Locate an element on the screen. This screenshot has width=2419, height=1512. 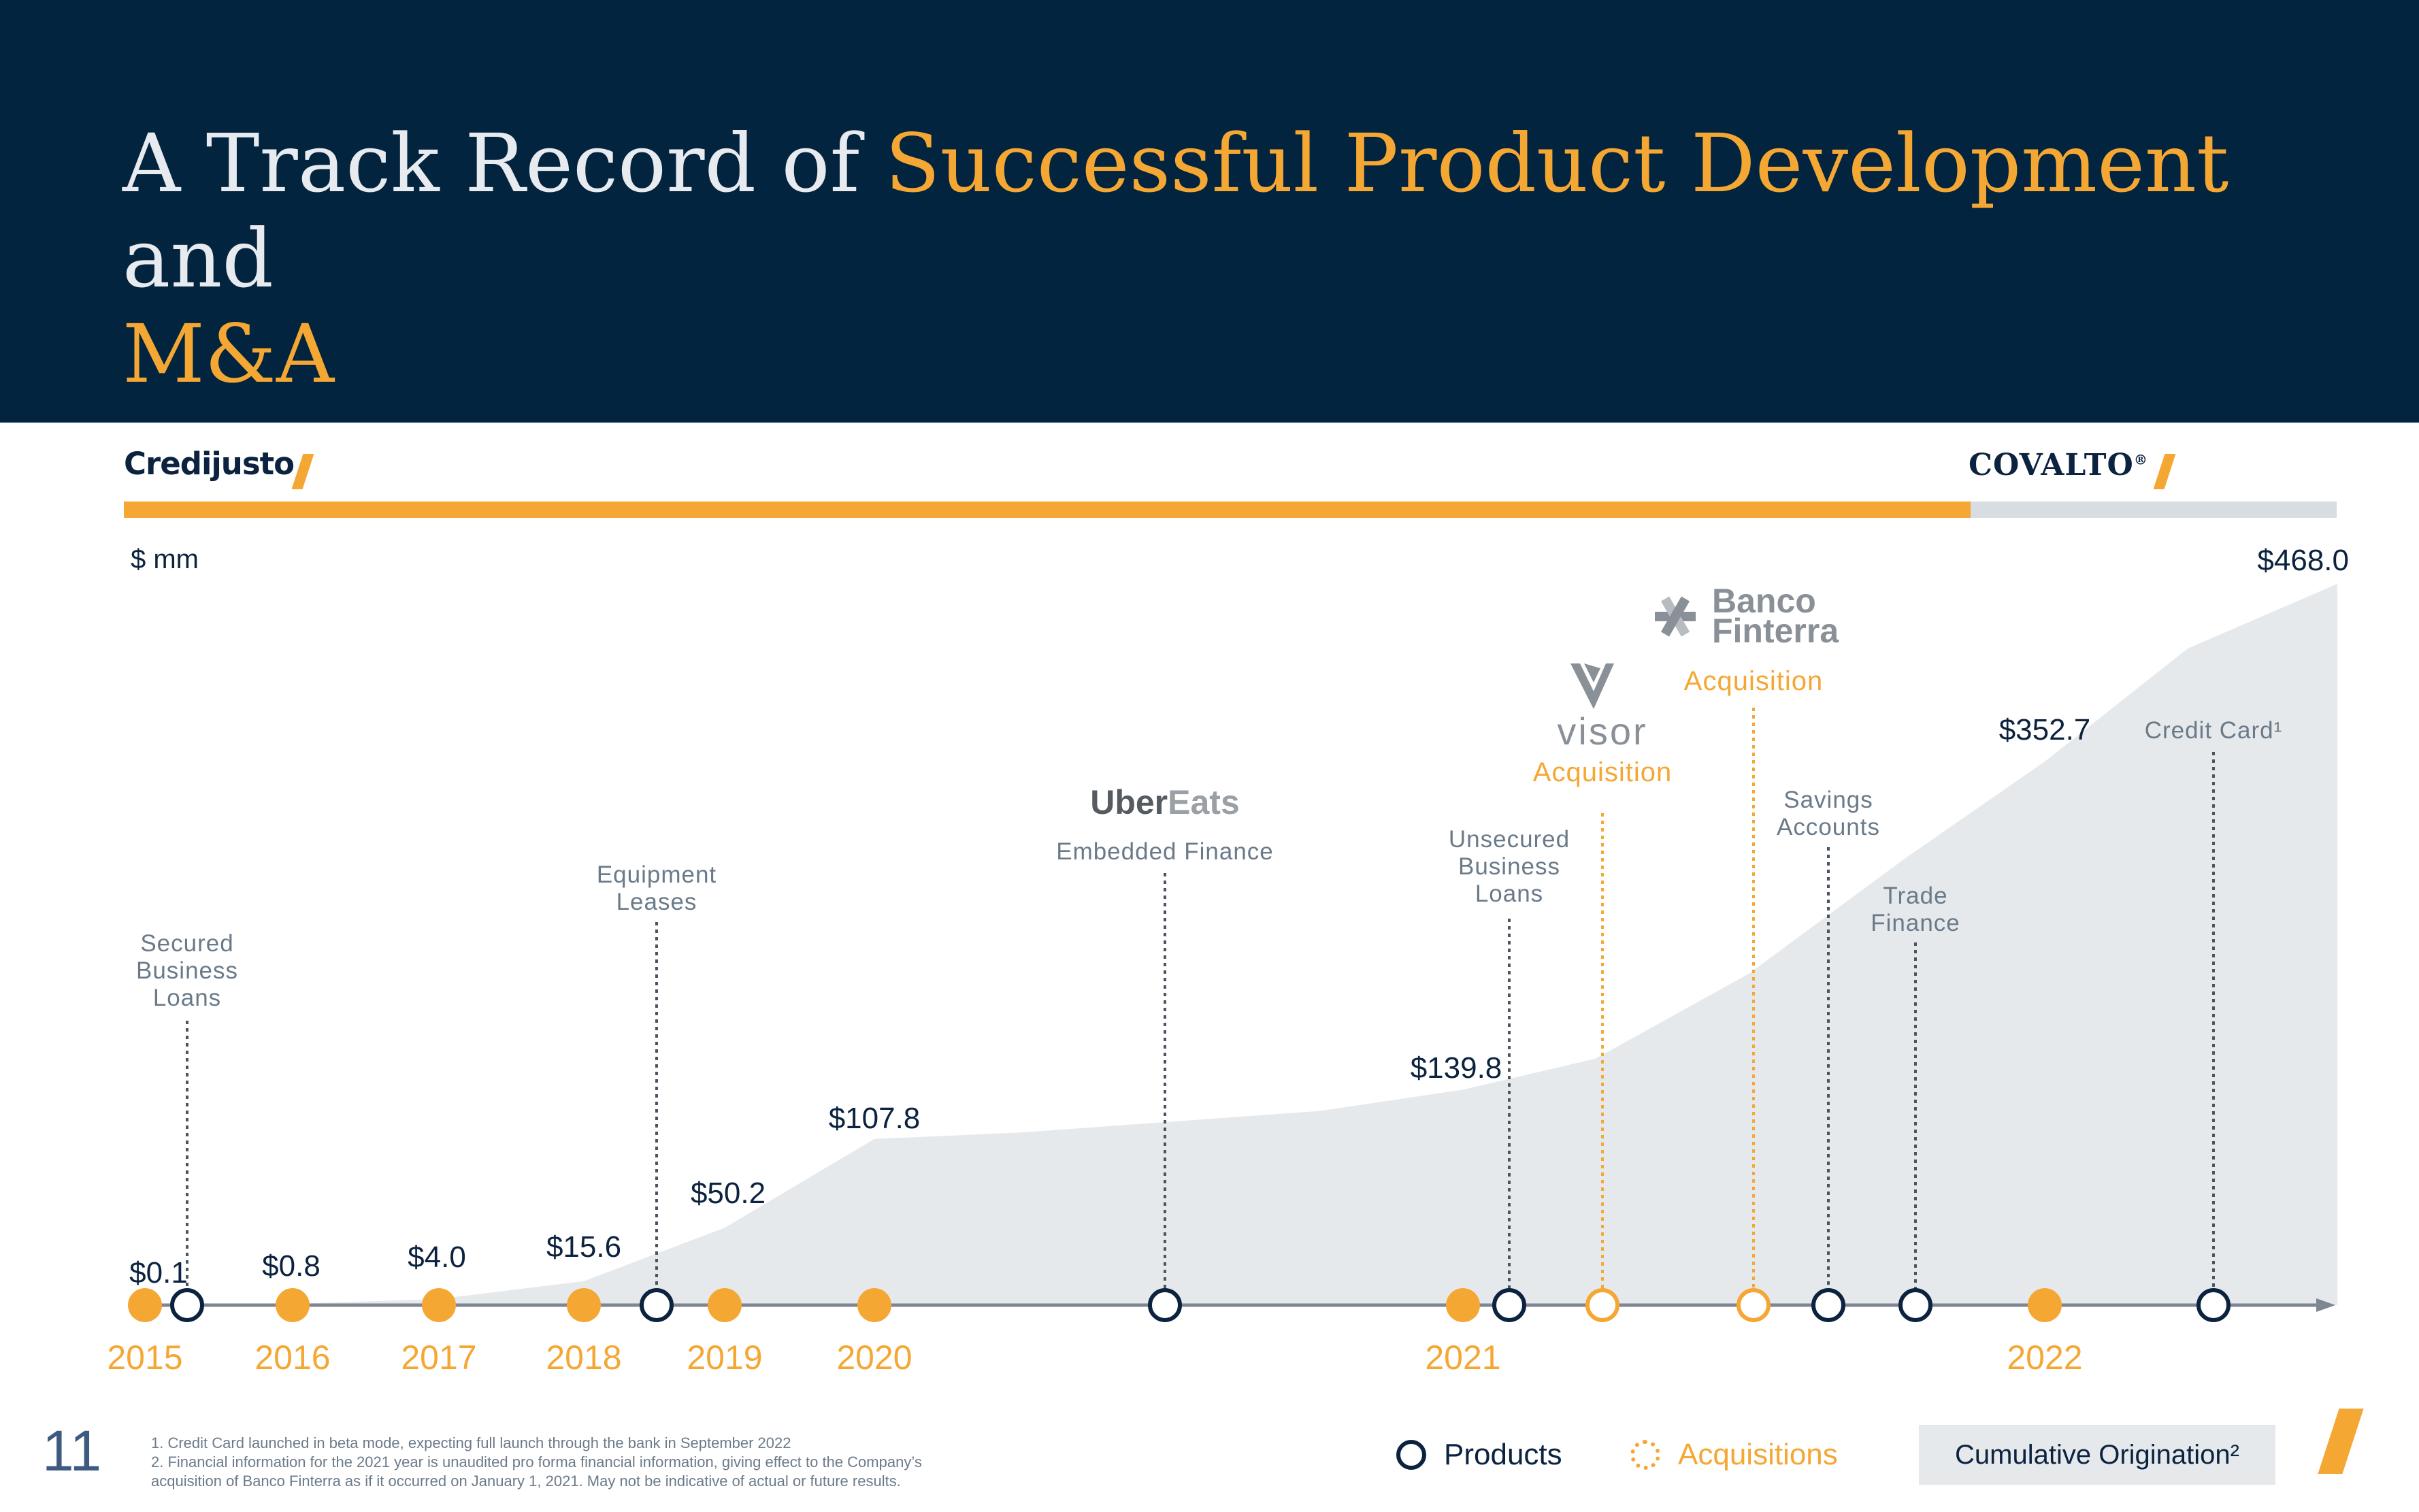
event-0-label-2: Loans is located at coordinates (187, 998).